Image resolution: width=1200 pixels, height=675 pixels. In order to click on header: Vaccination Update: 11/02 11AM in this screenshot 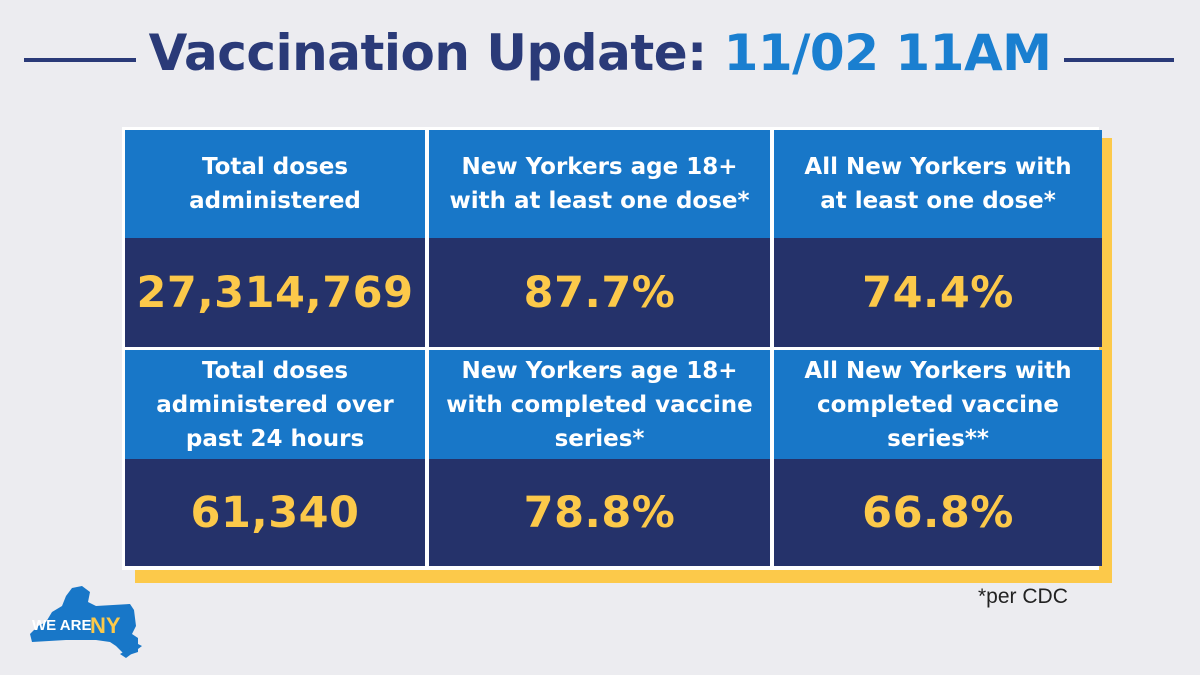, I will do `click(600, 53)`.